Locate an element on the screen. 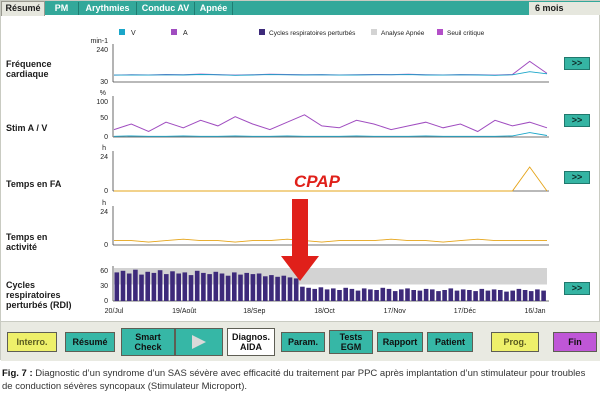 The image size is (600, 404). hr-unit: min-1 is located at coordinates (99, 41).